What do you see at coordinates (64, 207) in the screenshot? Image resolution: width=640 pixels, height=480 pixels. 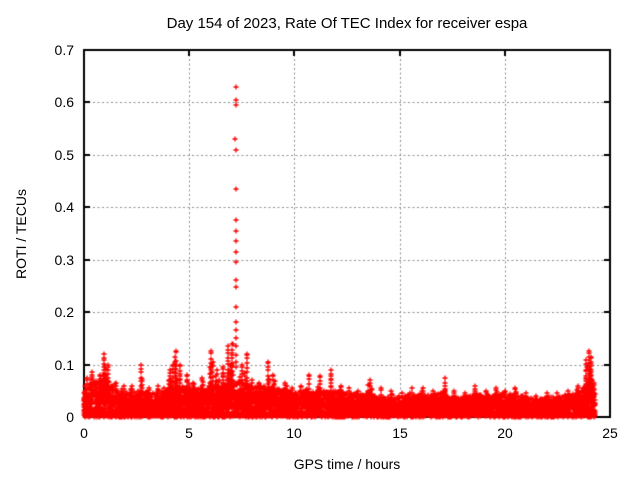 I see `y-tick-label: 0.4` at bounding box center [64, 207].